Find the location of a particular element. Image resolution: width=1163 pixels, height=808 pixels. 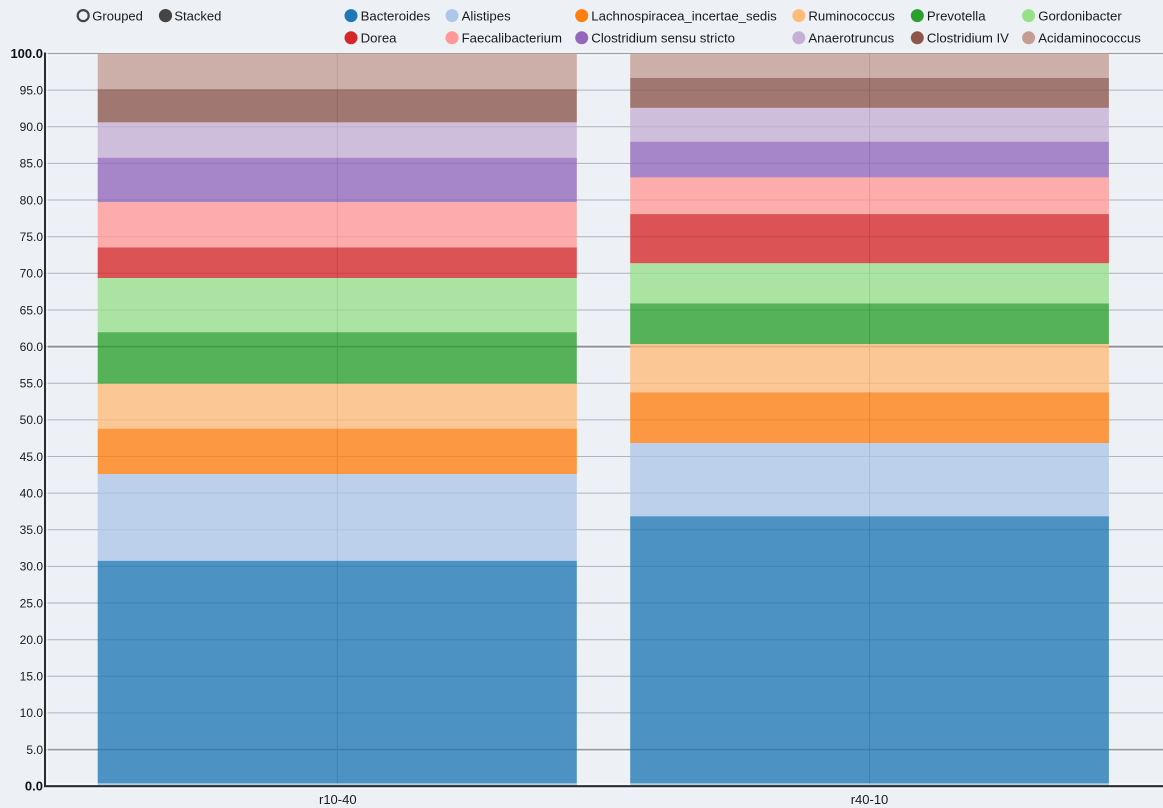

svg-text: 10.0 is located at coordinates (32, 713).